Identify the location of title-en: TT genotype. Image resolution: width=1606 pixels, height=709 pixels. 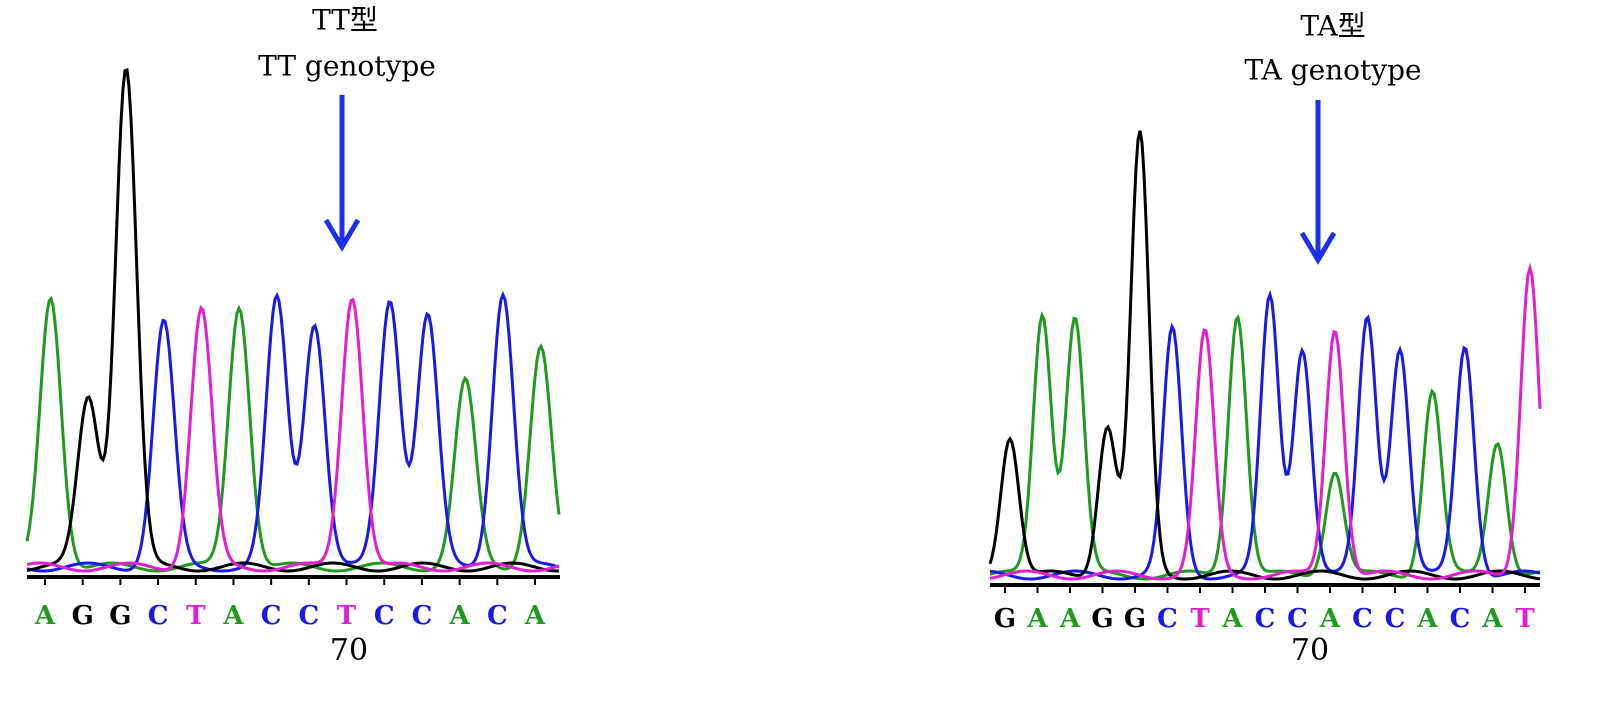
(347, 66).